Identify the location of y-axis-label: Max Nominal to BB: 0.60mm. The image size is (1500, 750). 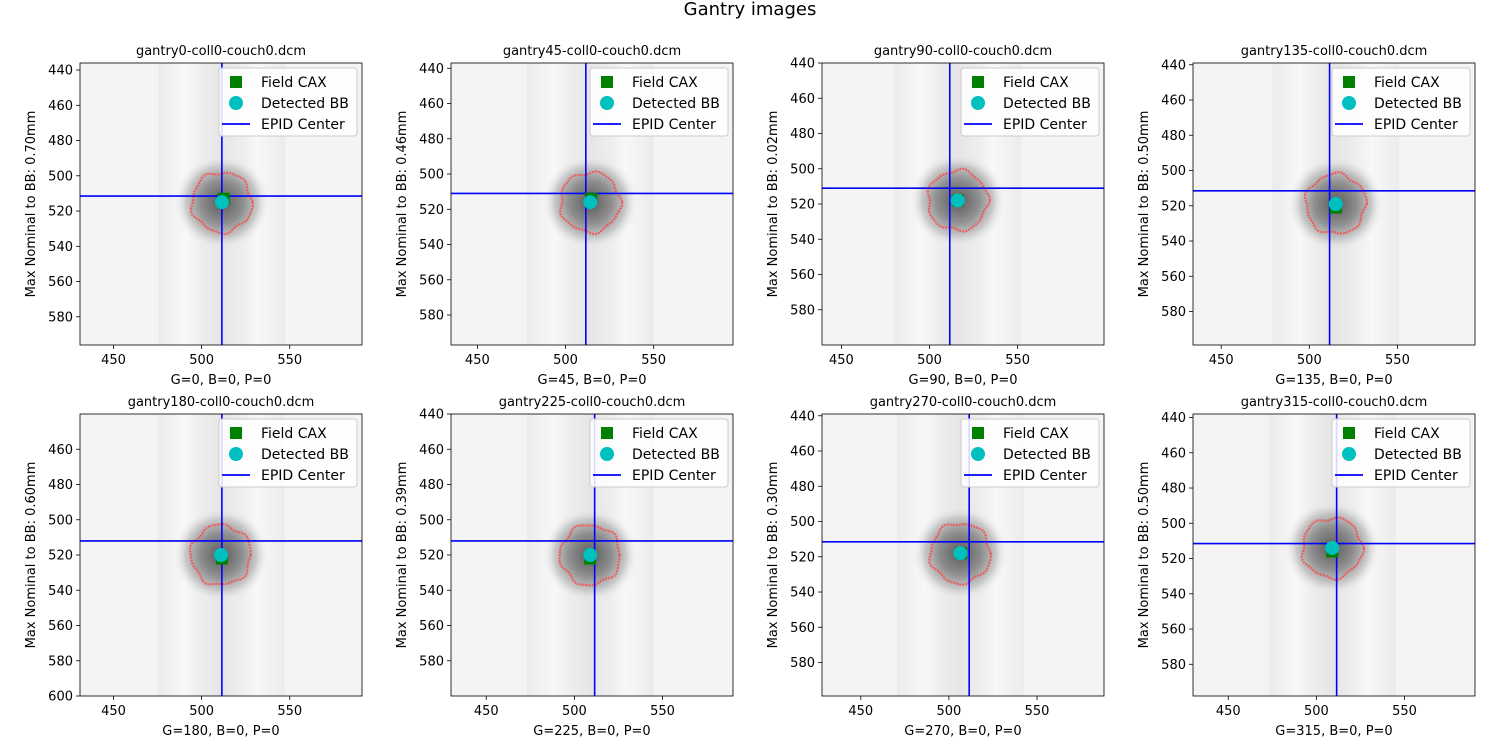
(31, 555).